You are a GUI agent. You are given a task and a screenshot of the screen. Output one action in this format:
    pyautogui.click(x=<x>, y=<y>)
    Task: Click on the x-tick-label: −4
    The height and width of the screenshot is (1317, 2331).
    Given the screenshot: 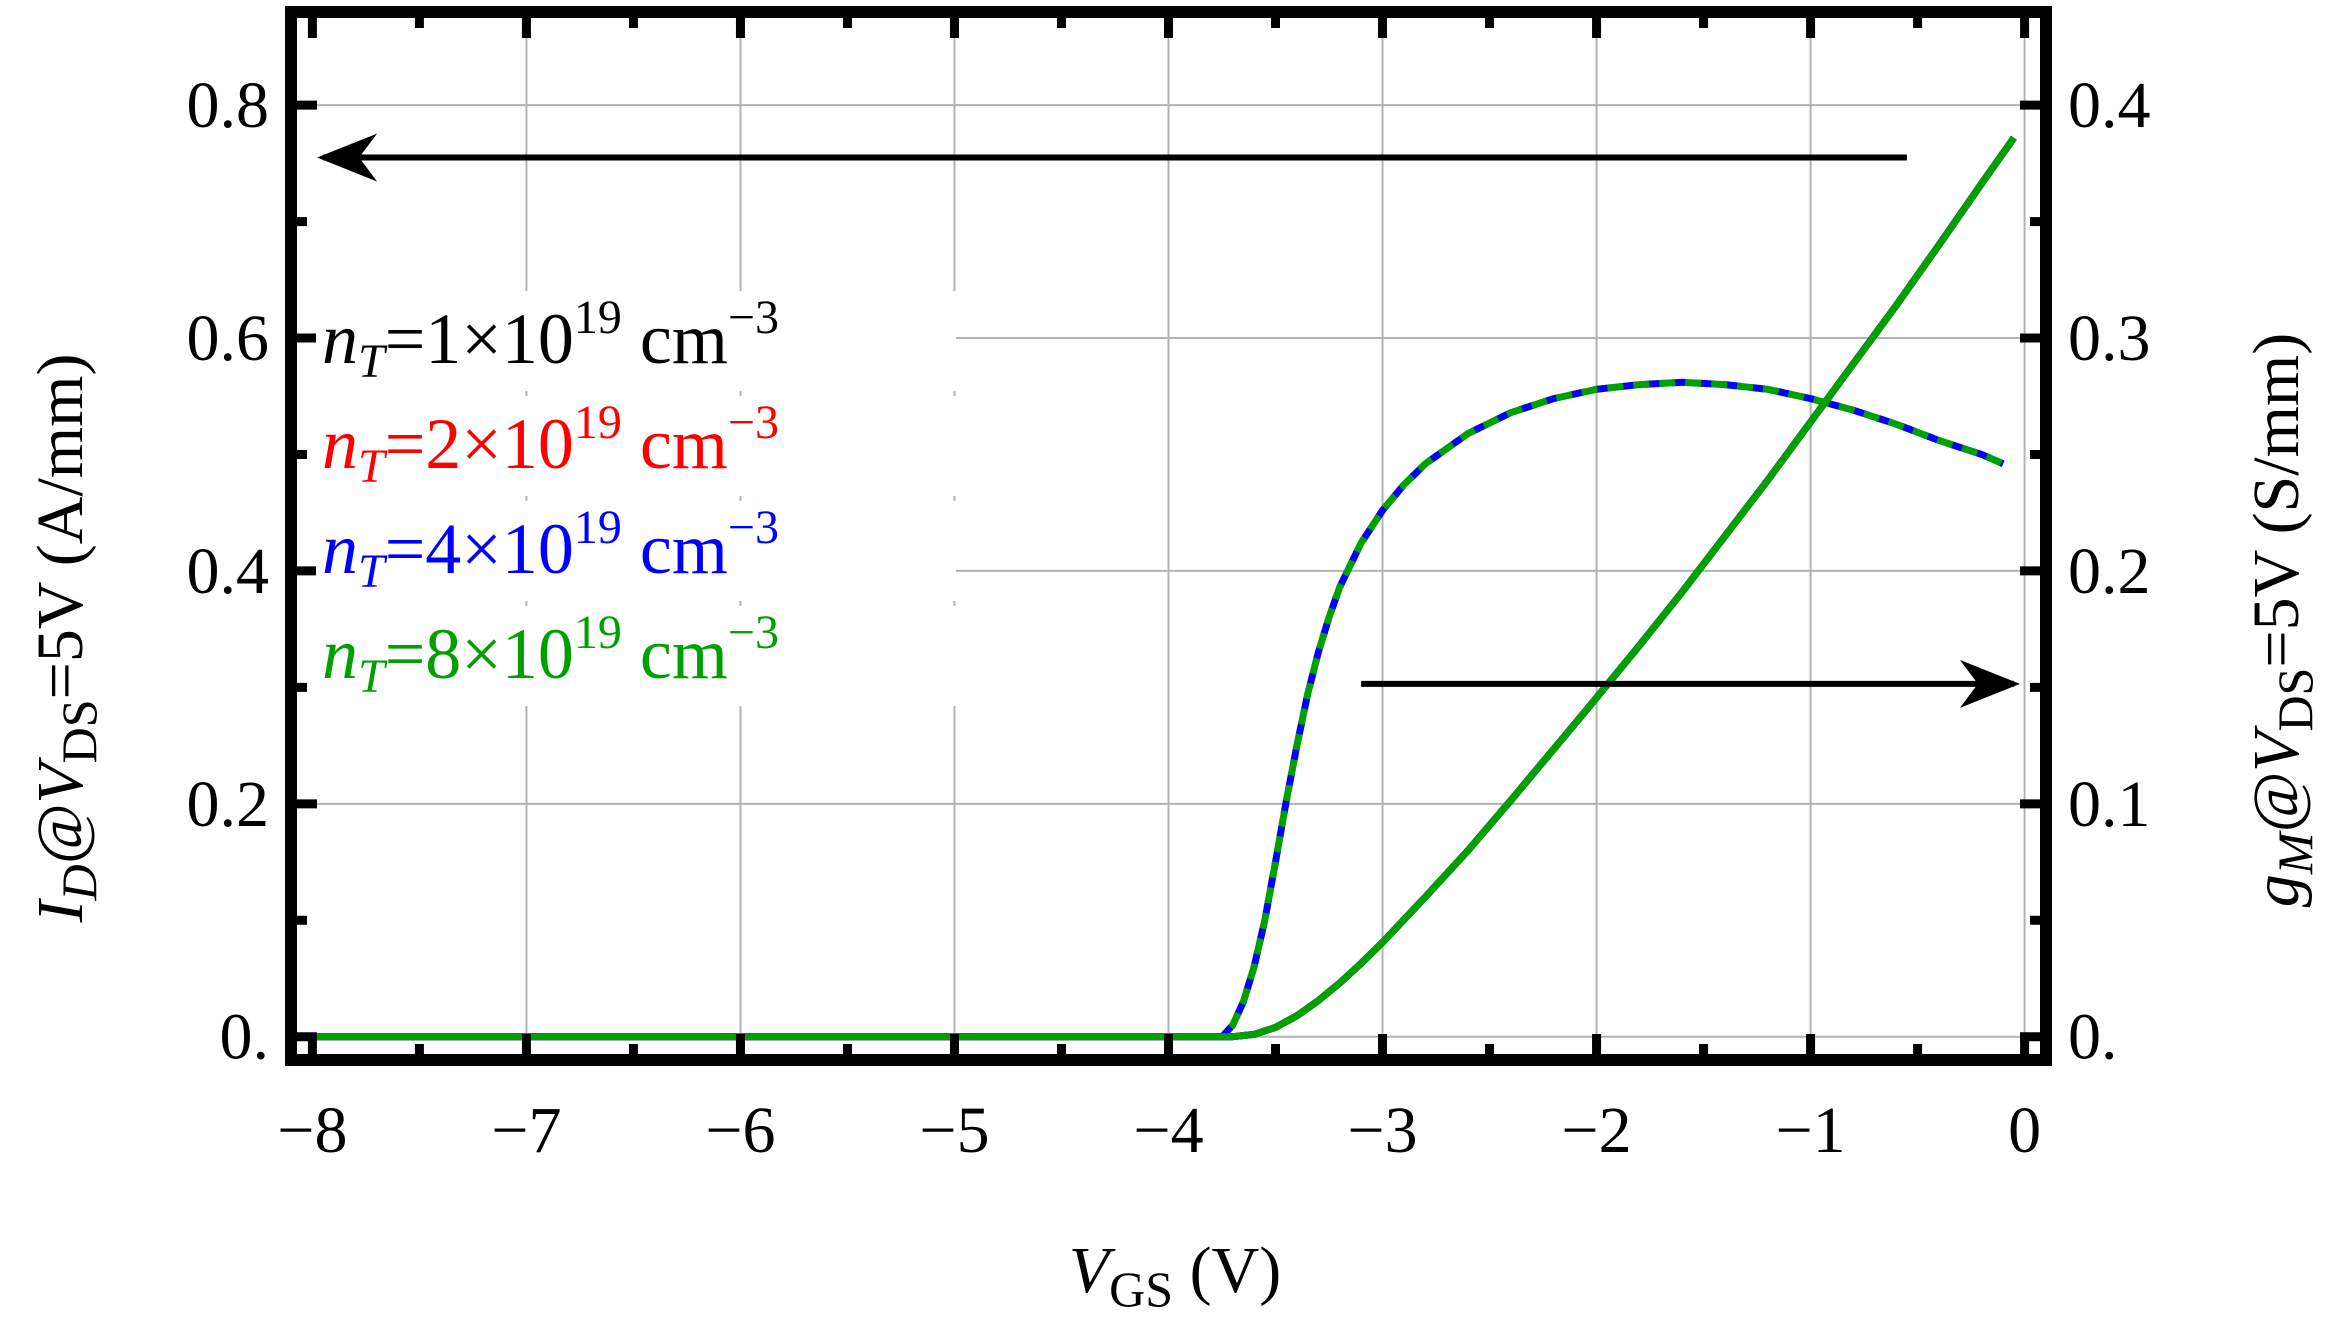 What is the action you would take?
    pyautogui.click(x=1168, y=1130)
    